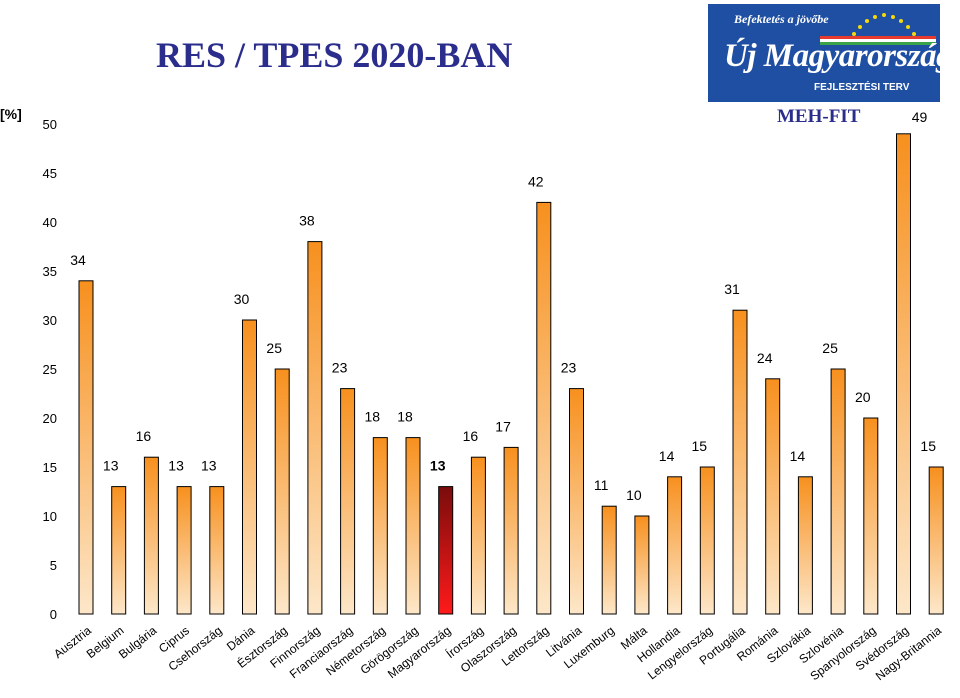  I want to click on value-label-ciprus: 13, so click(176, 466).